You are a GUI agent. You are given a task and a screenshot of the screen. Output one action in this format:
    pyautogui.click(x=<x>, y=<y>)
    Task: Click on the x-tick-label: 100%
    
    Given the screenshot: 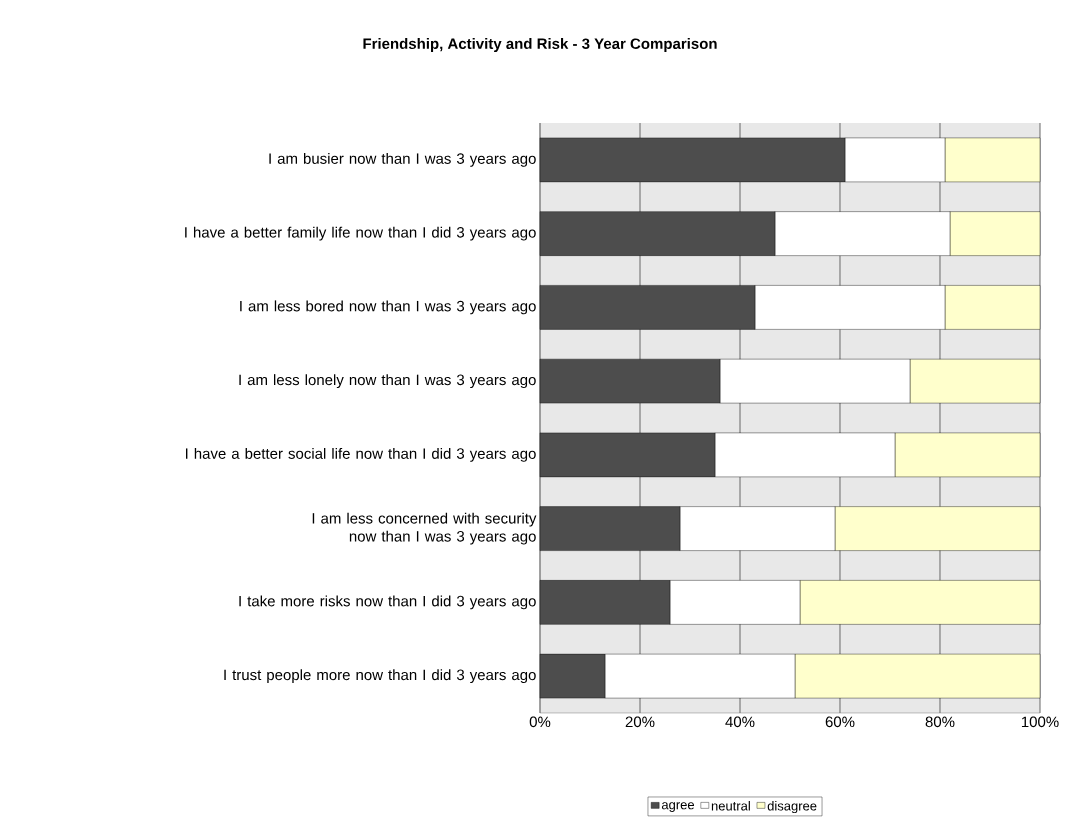 What is the action you would take?
    pyautogui.click(x=1040, y=722)
    